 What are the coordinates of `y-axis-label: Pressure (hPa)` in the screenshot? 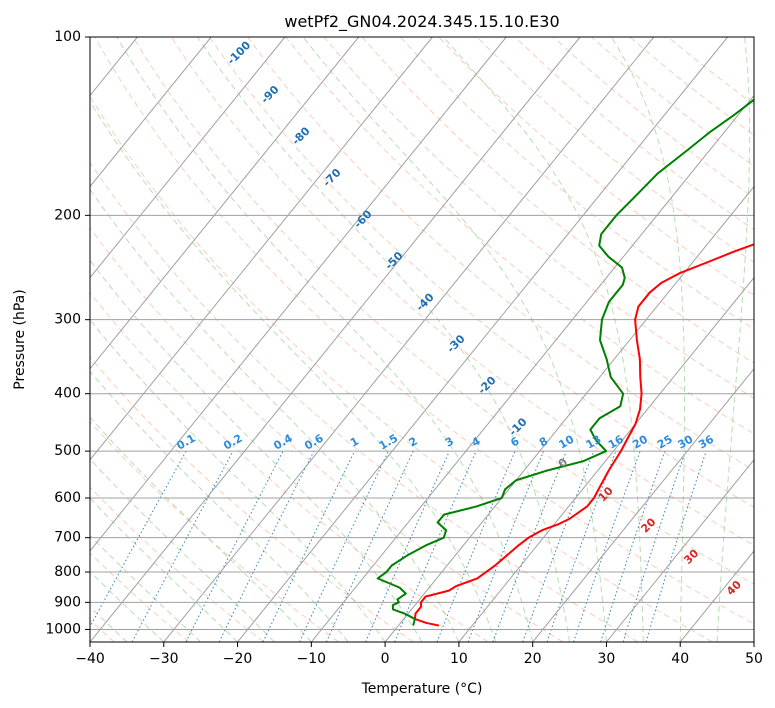 It's located at (20, 339).